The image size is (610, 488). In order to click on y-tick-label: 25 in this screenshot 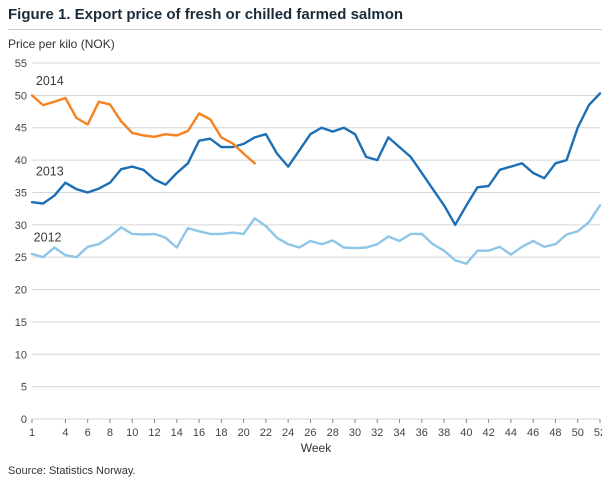, I will do `click(21, 258)`.